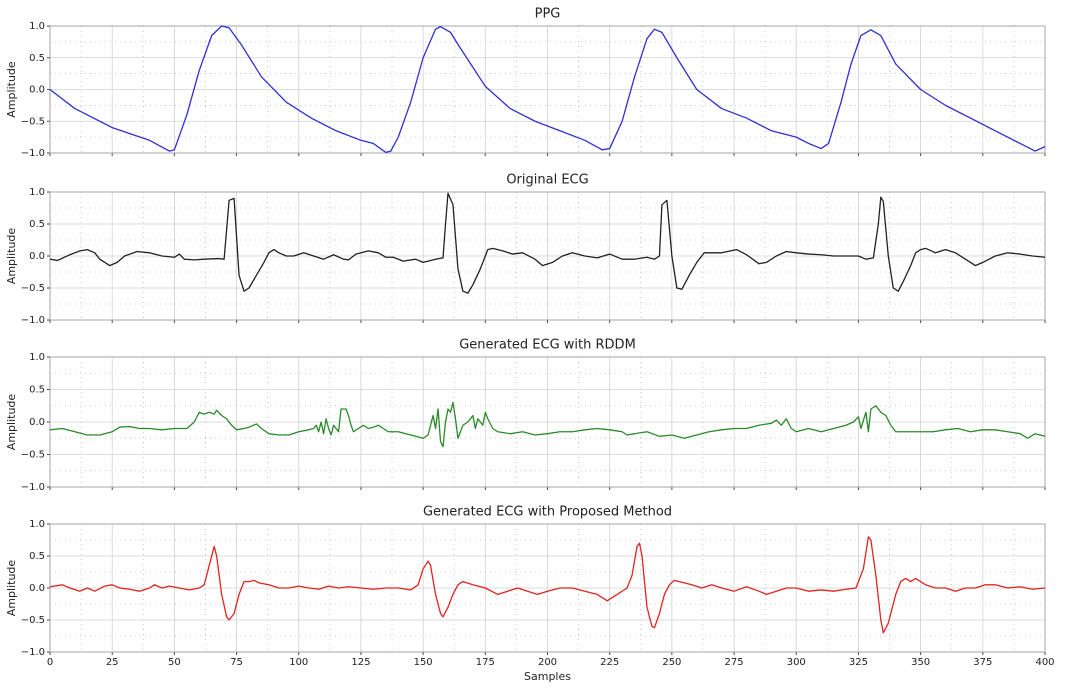 The image size is (1065, 690). What do you see at coordinates (423, 662) in the screenshot?
I see `x-tick-label: 150` at bounding box center [423, 662].